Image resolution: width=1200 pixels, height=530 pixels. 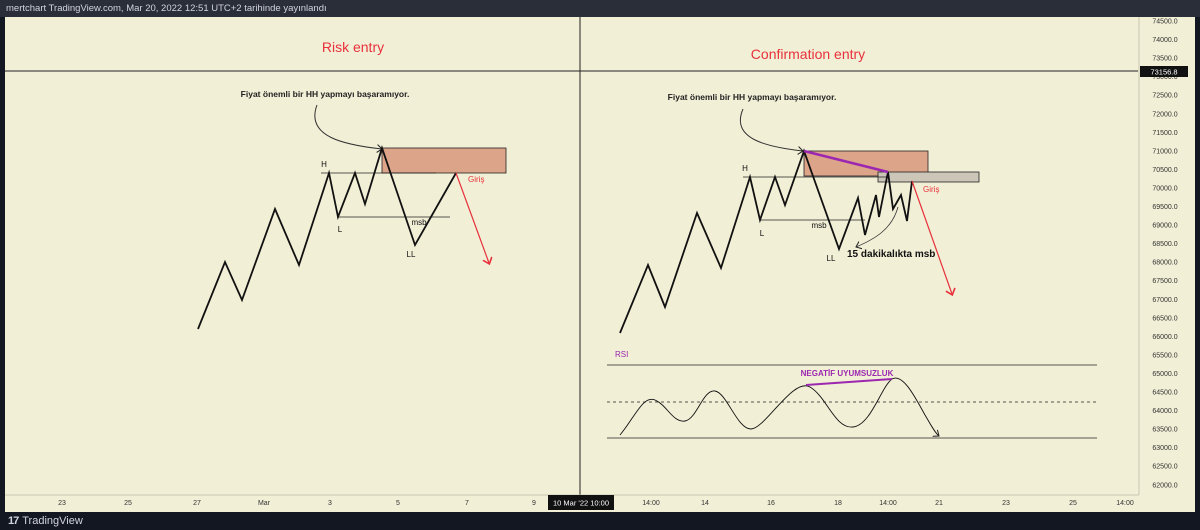 I want to click on right-annotation: Fiyat önemli bir HH yapmayı başaramıyor., so click(x=752, y=97).